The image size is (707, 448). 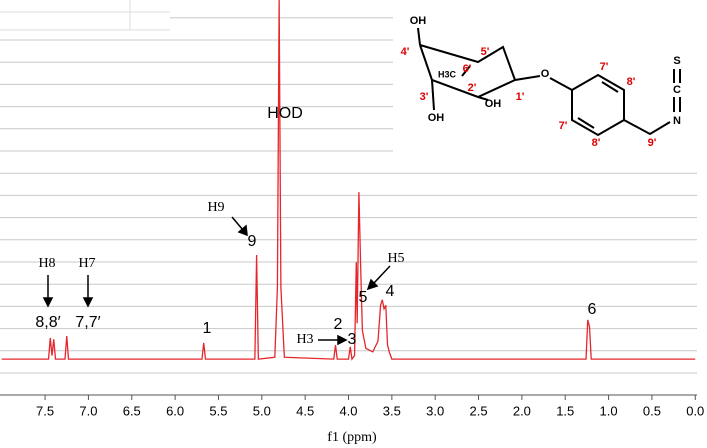 I want to click on annotation: H9, so click(x=215, y=207).